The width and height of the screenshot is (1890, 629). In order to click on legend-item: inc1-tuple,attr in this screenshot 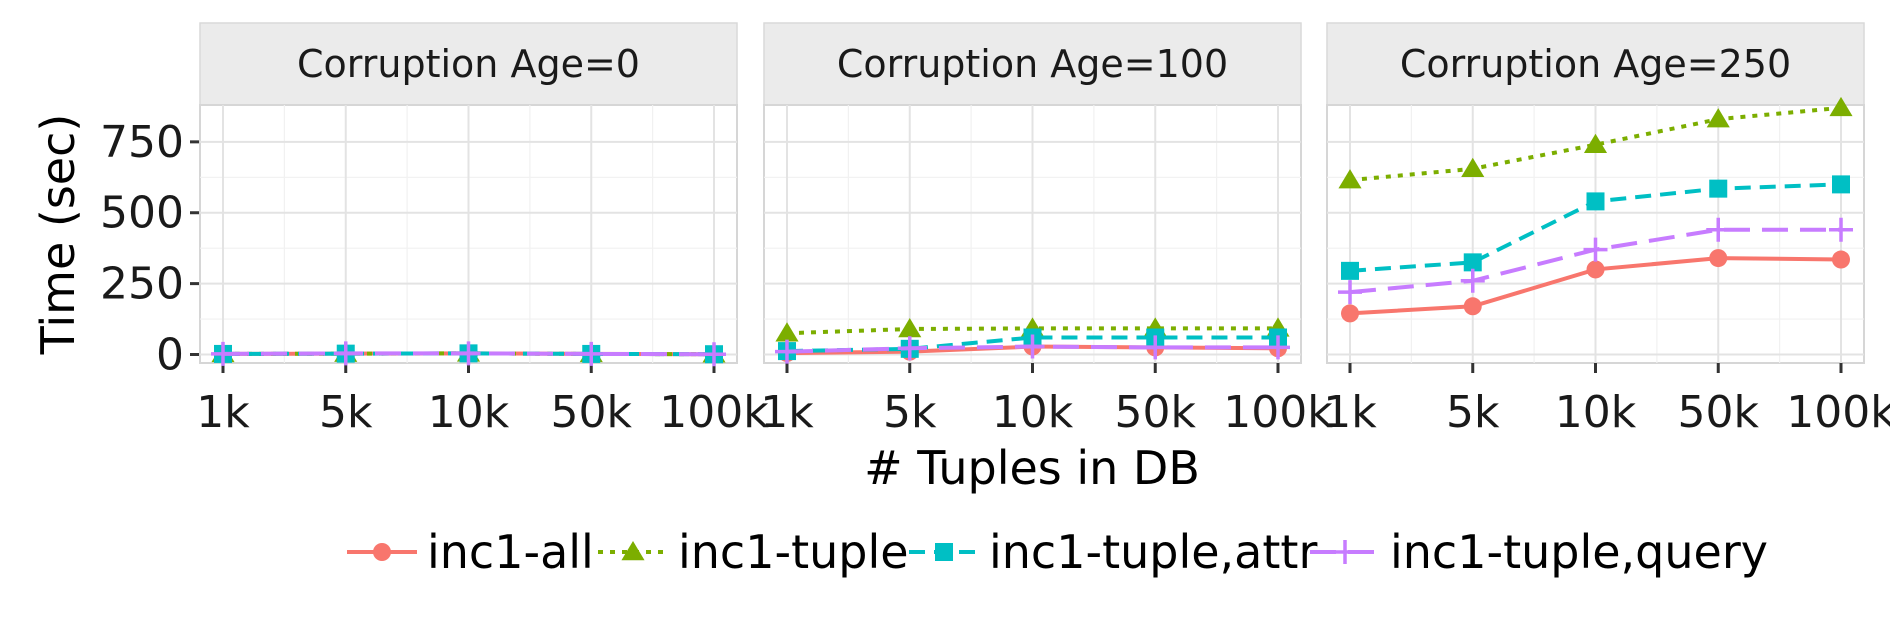, I will do `click(1113, 552)`.